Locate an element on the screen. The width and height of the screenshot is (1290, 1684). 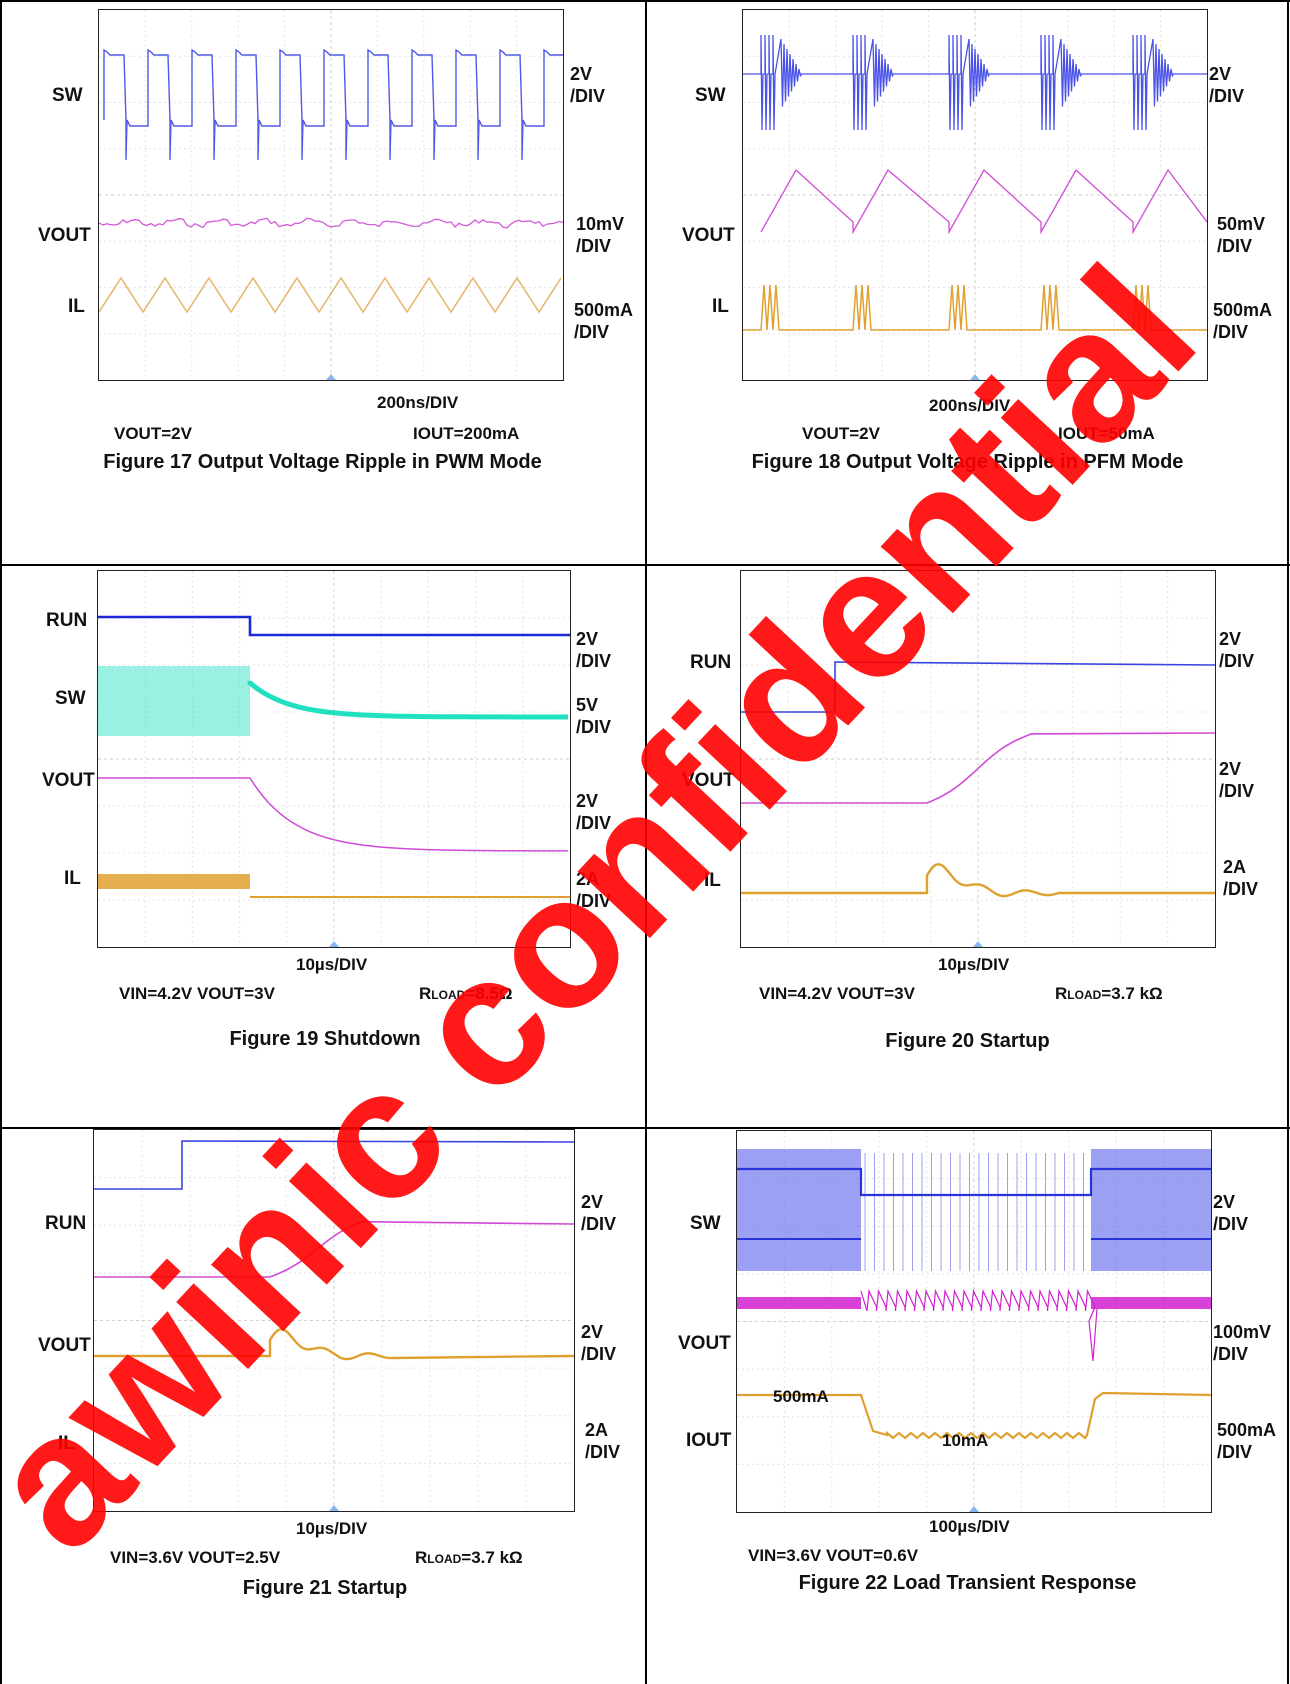
figure-20-scale-il: 2A /DIV is located at coordinates (1241, 878).